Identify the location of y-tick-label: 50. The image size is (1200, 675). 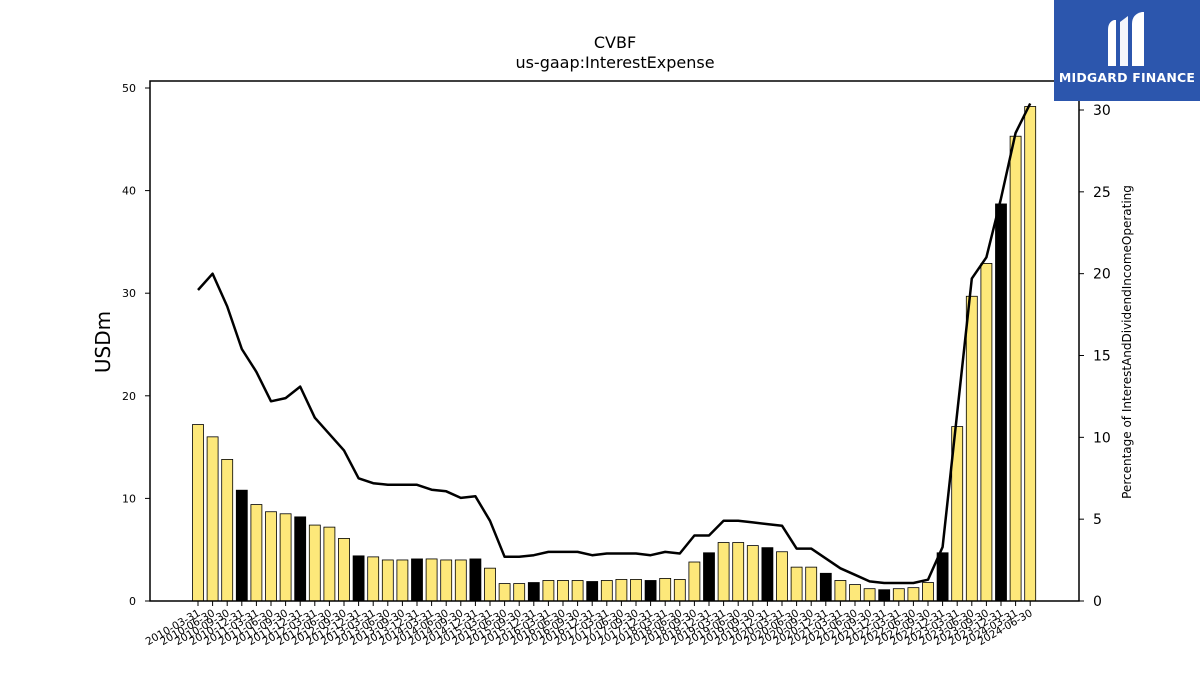
(129, 88).